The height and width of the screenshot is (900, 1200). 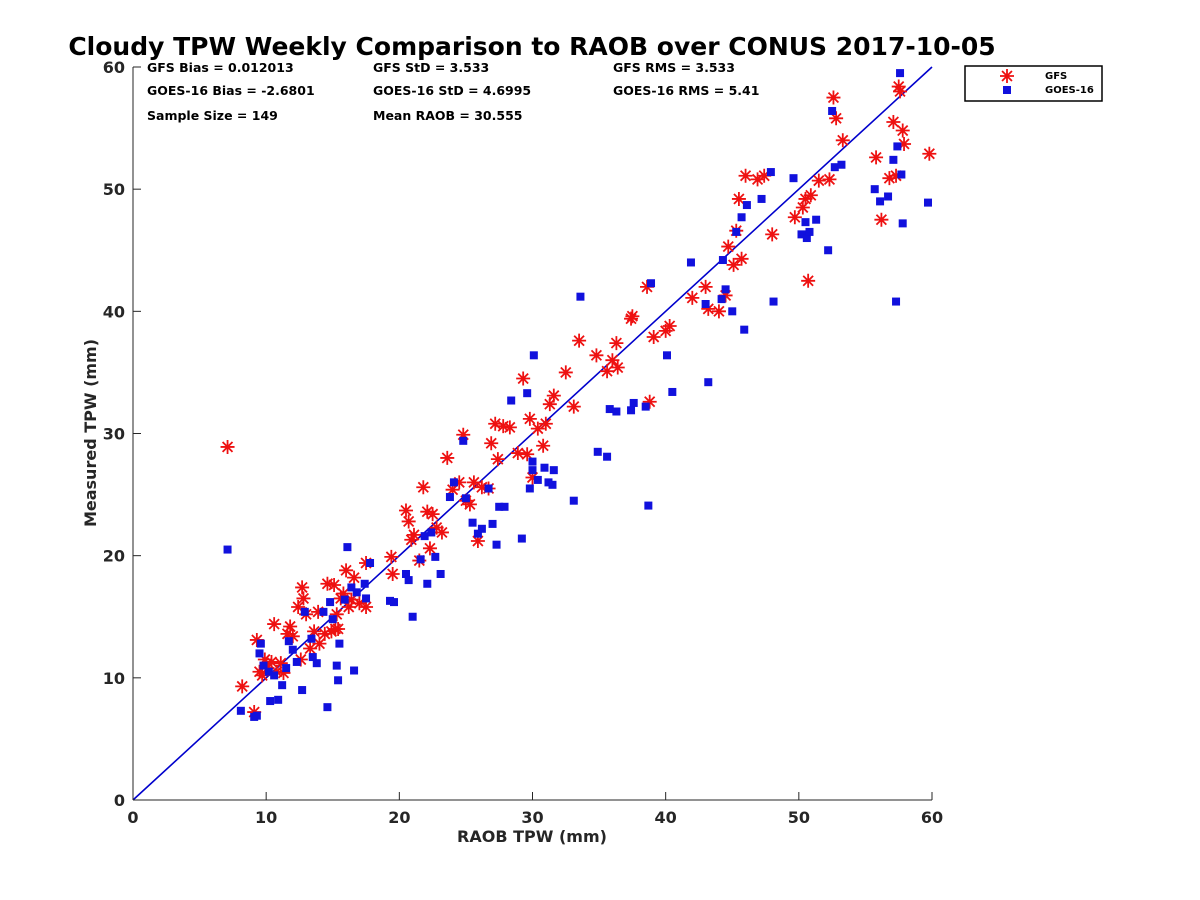 What do you see at coordinates (802, 207) in the screenshot?
I see `gfs-point-109-stroke` at bounding box center [802, 207].